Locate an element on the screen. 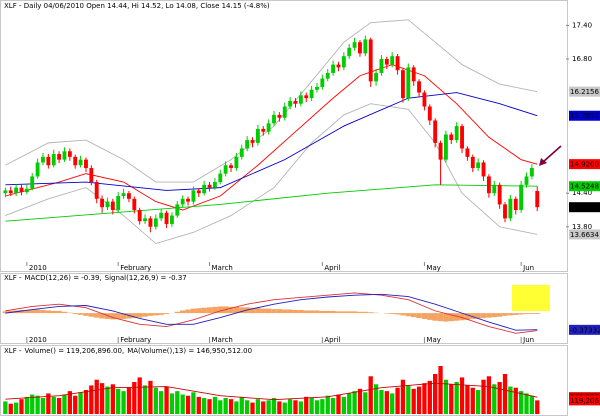 This screenshot has width=600, height=416. value-tag-label: 14.5248 is located at coordinates (584, 187).